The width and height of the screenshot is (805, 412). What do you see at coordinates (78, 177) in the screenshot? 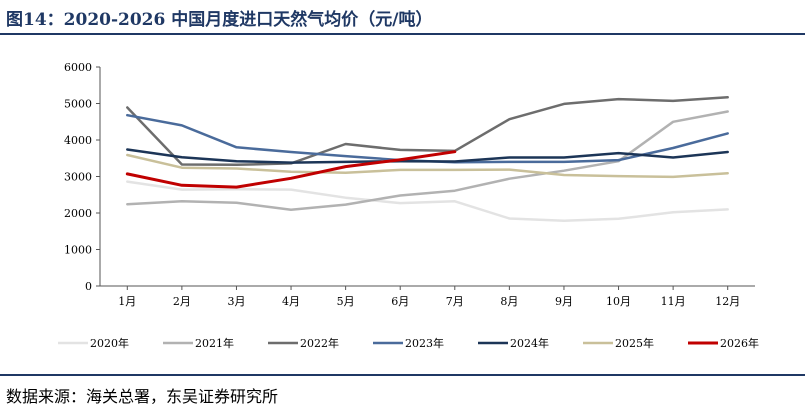
I see `y-tick-label: 3000` at bounding box center [78, 177].